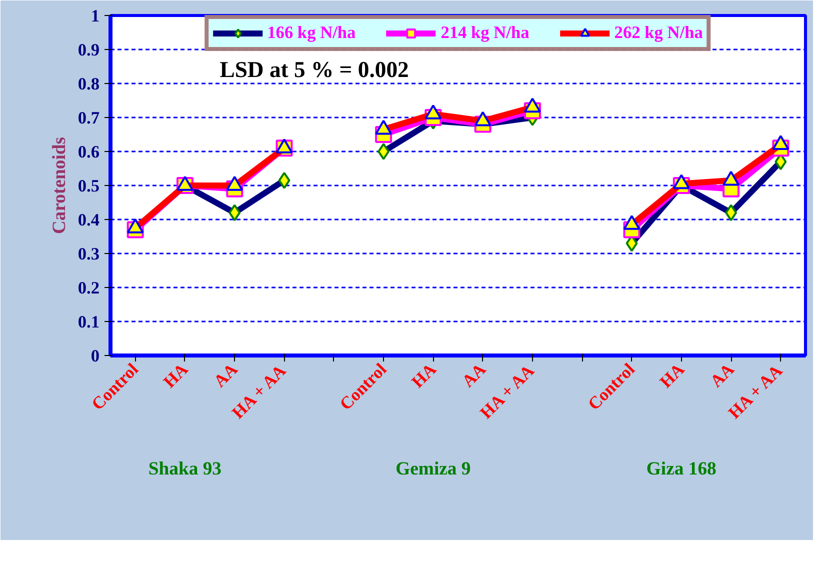 This screenshot has height=562, width=820. Describe the element at coordinates (185, 469) in the screenshot. I see `text: Shaka 93` at that location.